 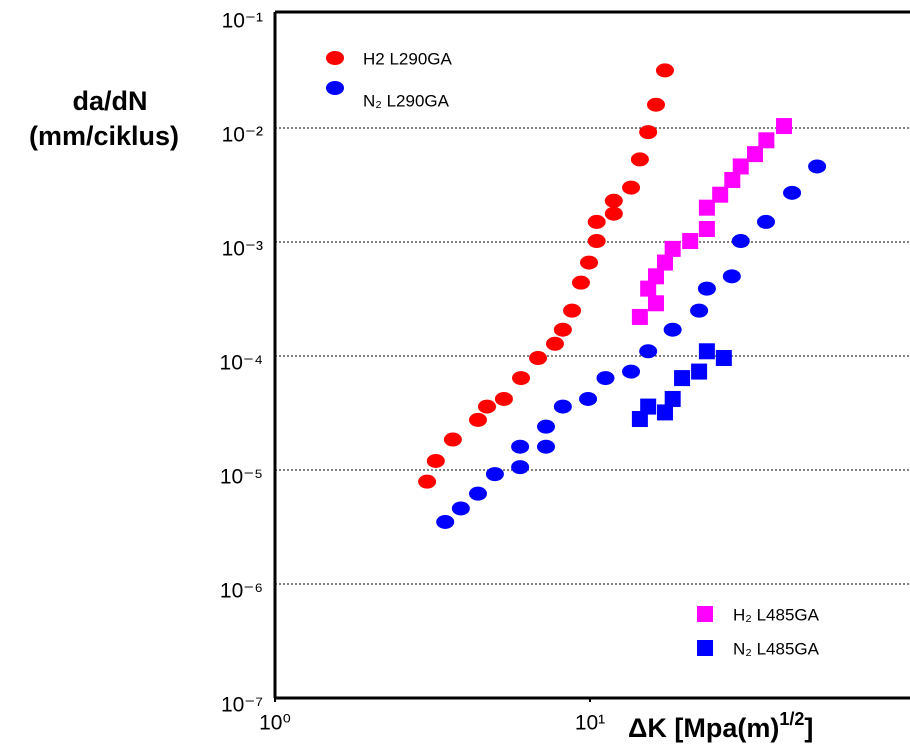 I want to click on y-axis-label: (mm/ciklus), so click(x=104, y=136).